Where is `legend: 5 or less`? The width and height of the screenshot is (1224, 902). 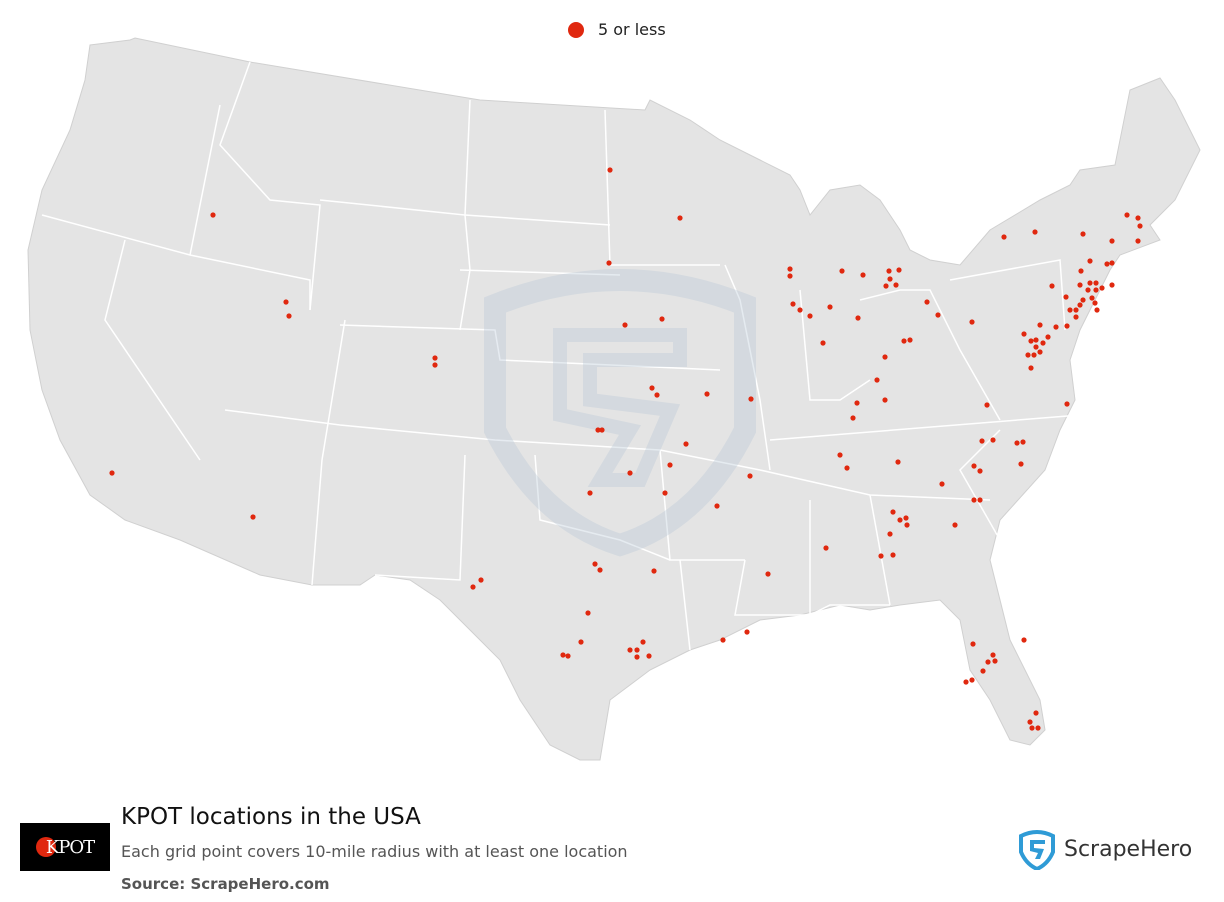 legend: 5 or less is located at coordinates (617, 29).